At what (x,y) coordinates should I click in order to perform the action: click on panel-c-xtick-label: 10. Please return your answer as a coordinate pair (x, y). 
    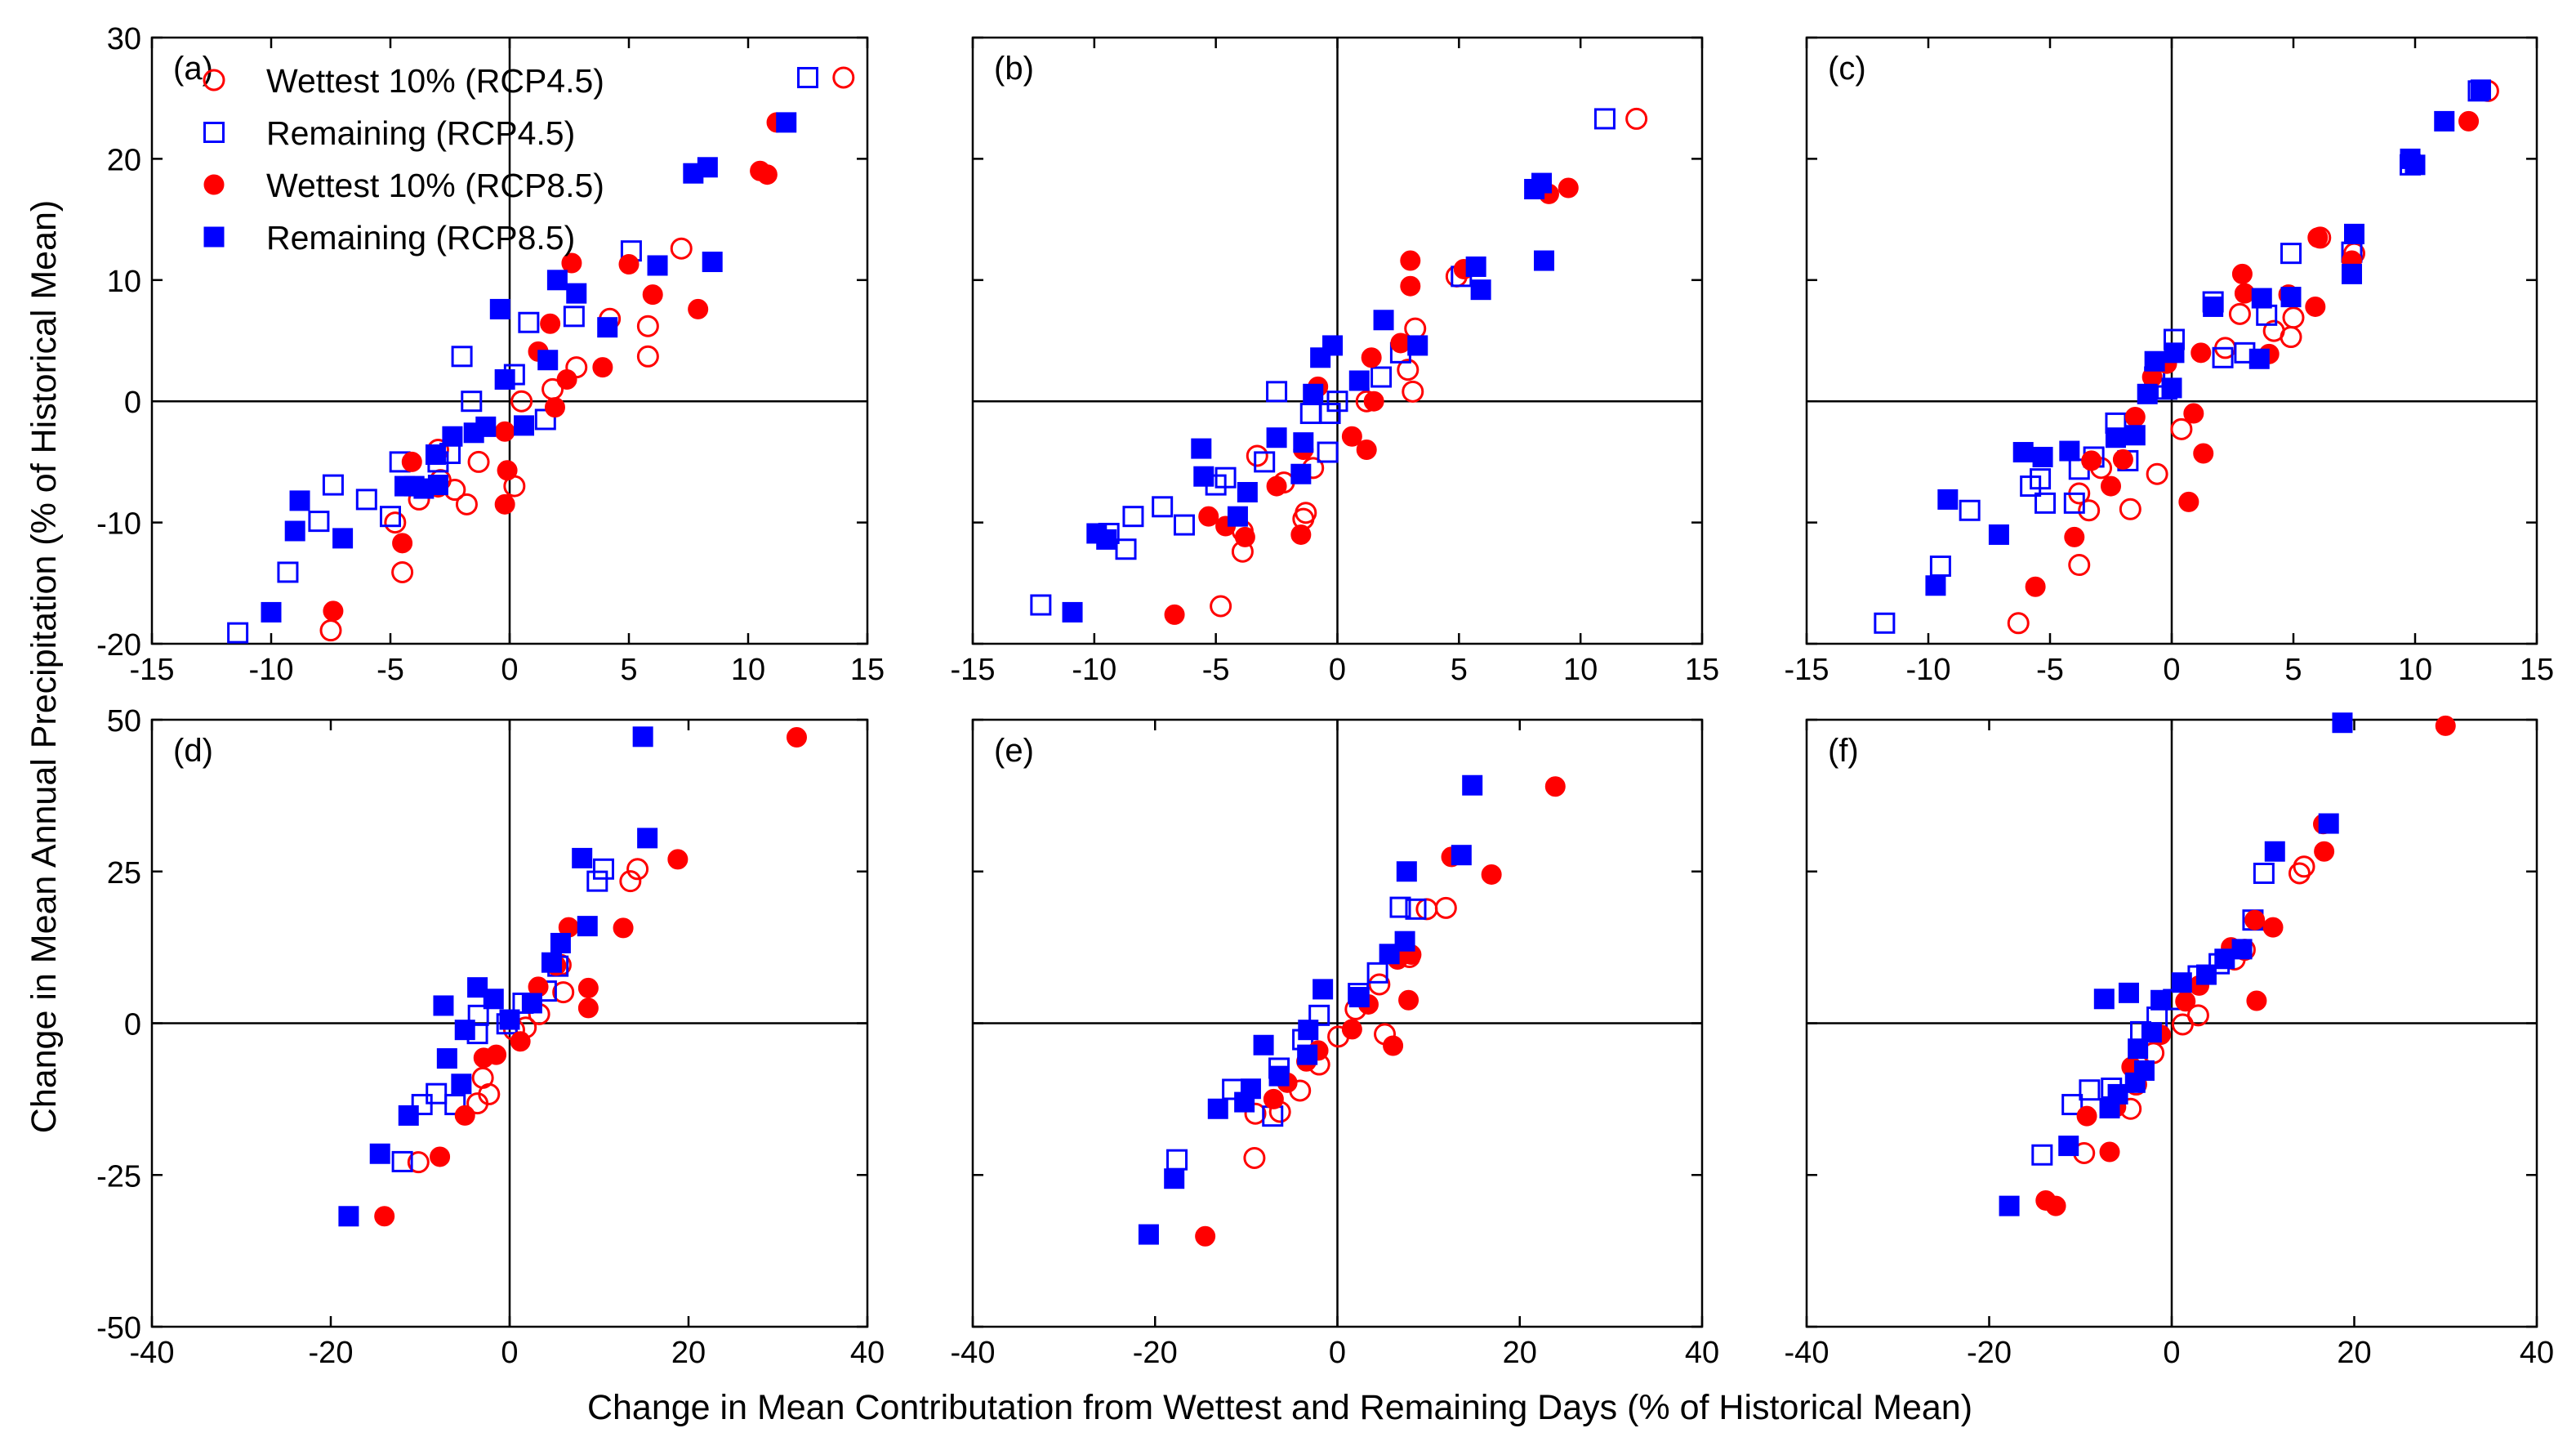
    Looking at the image, I should click on (2415, 670).